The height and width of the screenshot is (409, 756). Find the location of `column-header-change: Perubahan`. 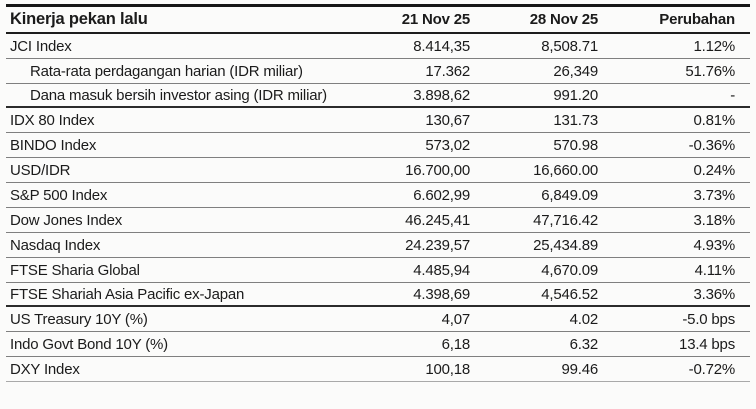

column-header-change: Perubahan is located at coordinates (697, 19).